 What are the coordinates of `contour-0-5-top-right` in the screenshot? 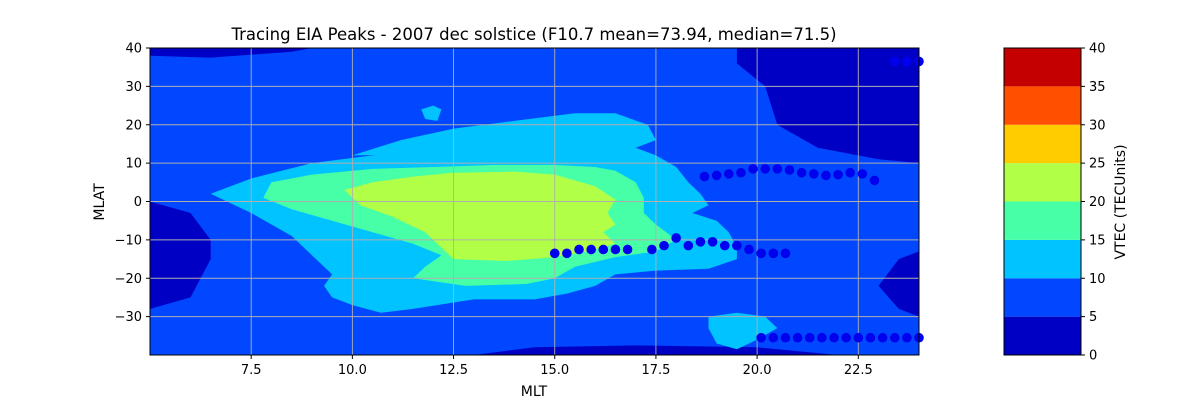 It's located at (827, 106).